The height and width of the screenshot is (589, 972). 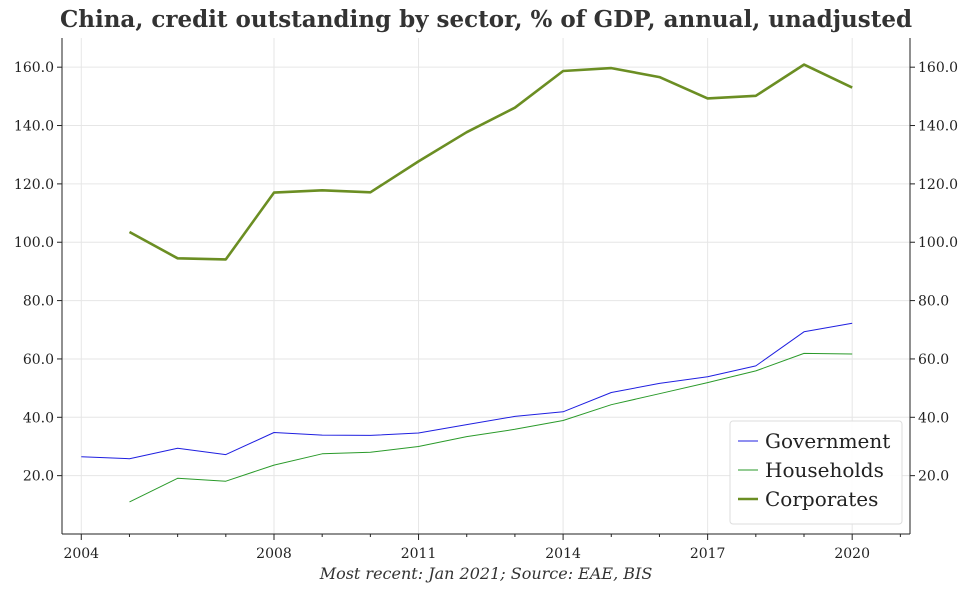 What do you see at coordinates (933, 477) in the screenshot?
I see `y-tick-label-right: 20.0` at bounding box center [933, 477].